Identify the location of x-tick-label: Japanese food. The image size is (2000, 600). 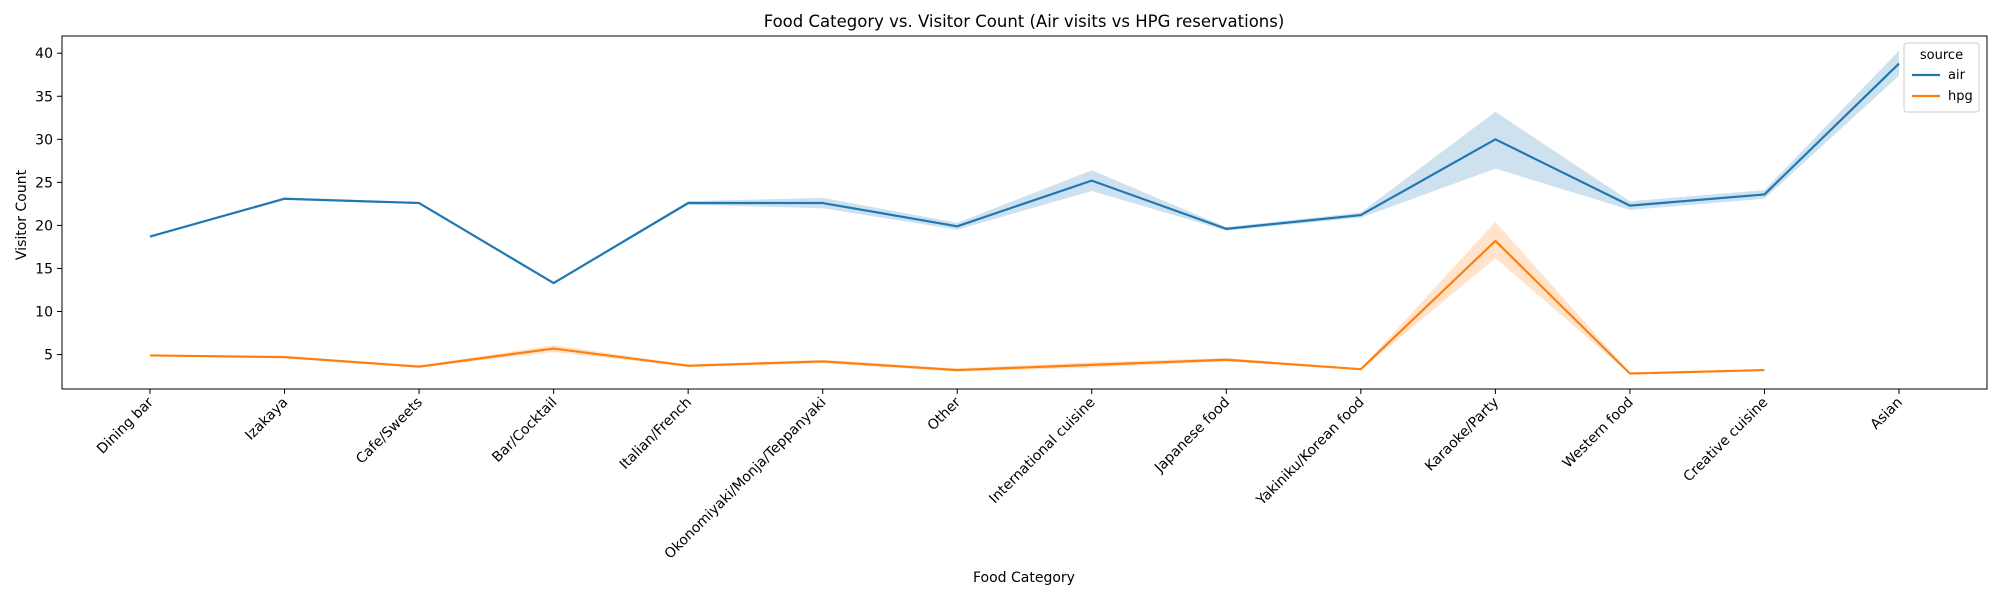
(1192, 436).